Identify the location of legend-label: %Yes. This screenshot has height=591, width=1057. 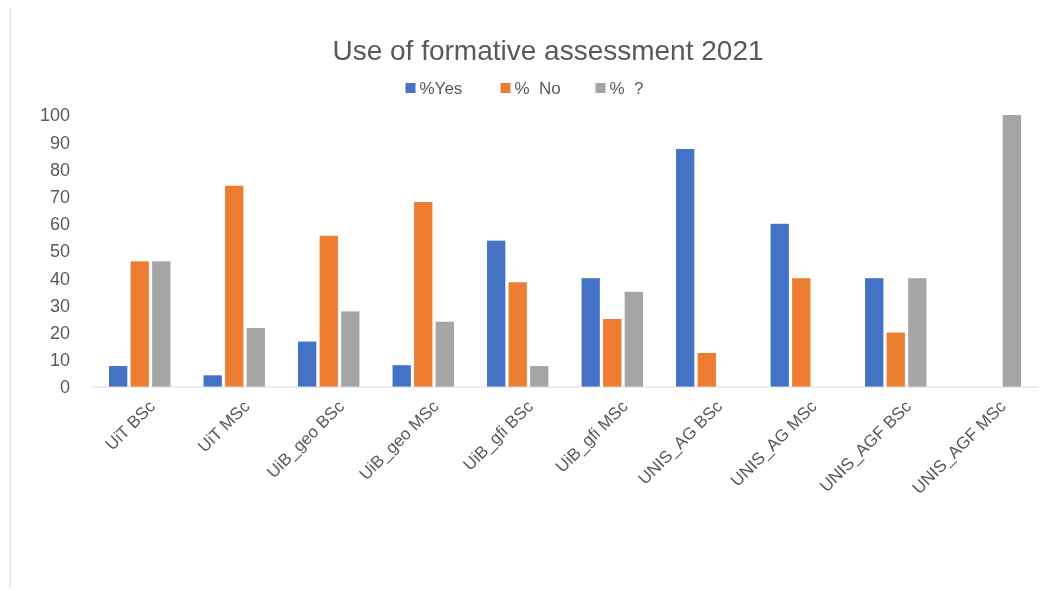
(441, 88).